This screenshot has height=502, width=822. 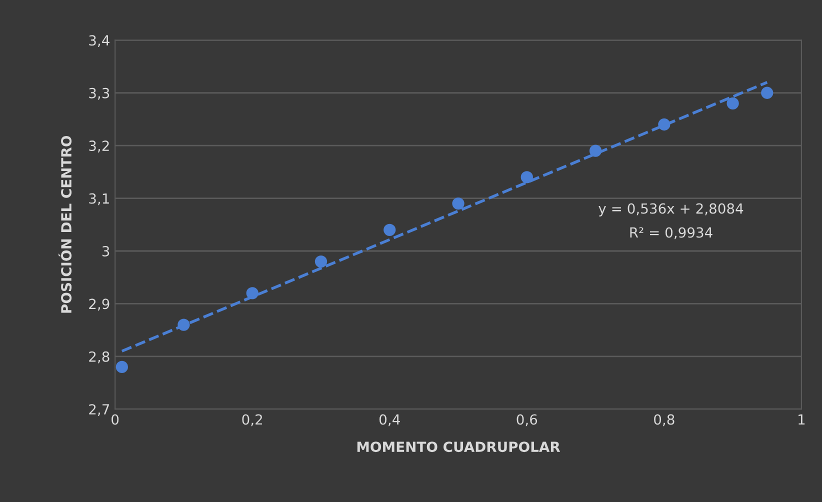 I want to click on y-tick-label: 3,2, so click(x=99, y=146).